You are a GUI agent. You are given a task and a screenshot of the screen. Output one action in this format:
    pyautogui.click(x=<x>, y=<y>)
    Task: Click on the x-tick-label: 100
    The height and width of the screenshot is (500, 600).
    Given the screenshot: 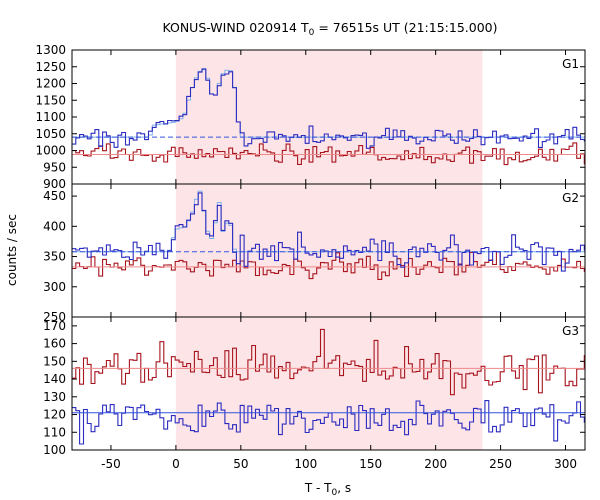 What is the action you would take?
    pyautogui.click(x=305, y=464)
    